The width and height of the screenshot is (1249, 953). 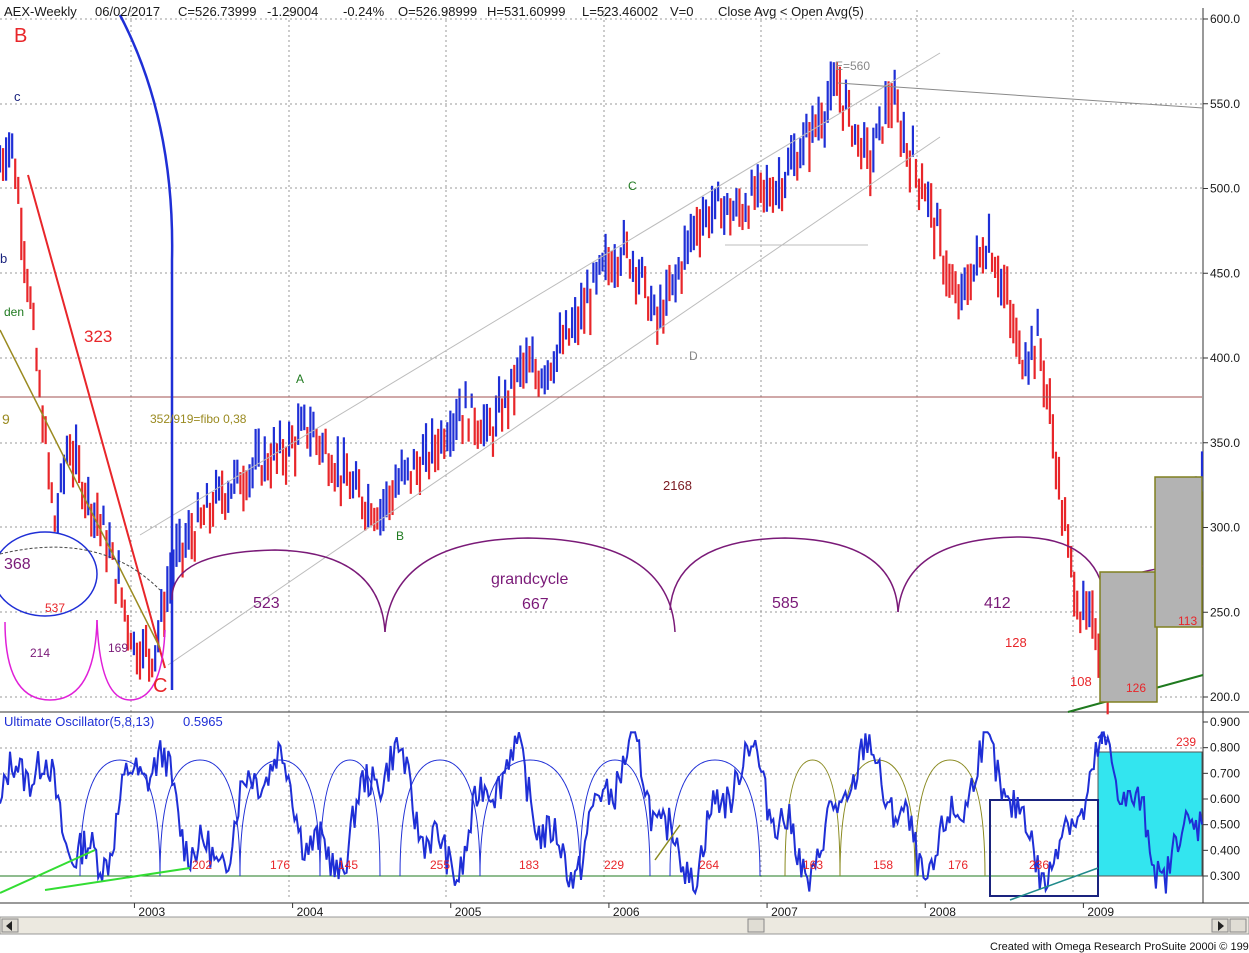 What do you see at coordinates (80, 568) in the screenshot?
I see `dashed-curve` at bounding box center [80, 568].